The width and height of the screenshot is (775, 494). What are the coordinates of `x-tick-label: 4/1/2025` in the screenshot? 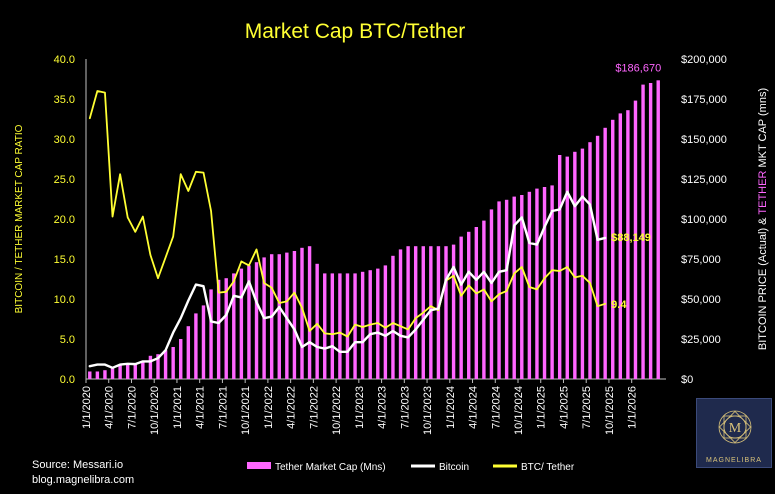 It's located at (564, 407).